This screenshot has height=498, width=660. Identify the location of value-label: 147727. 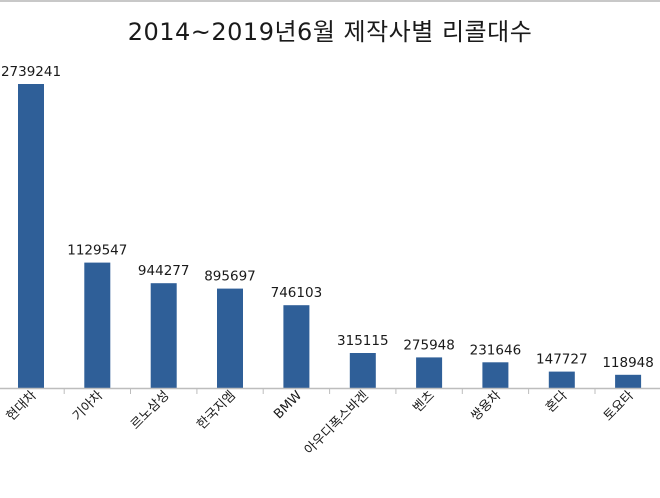
(562, 360).